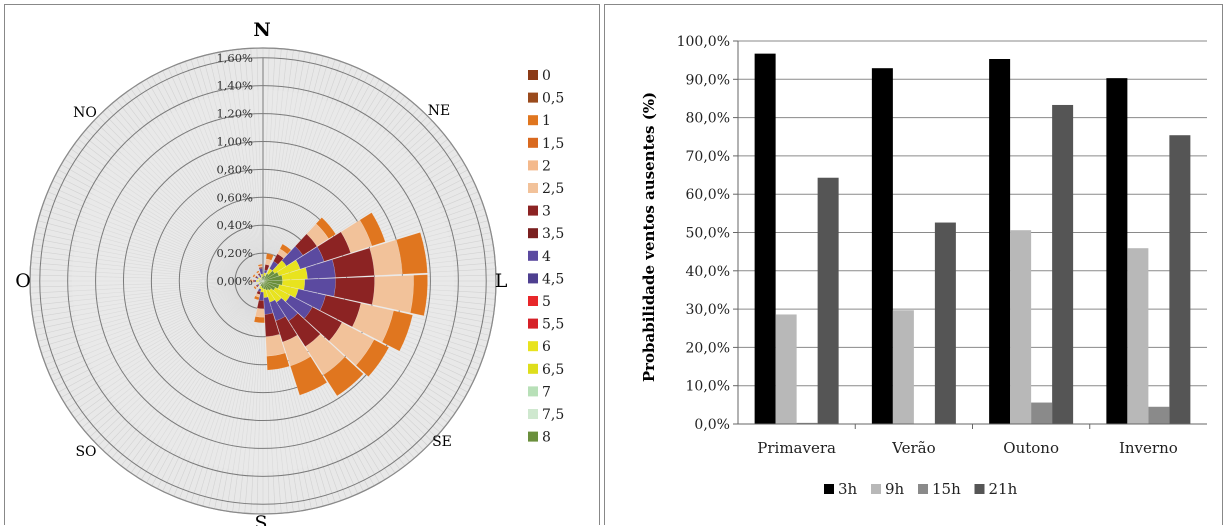 This screenshot has height=530, width=1227. I want to click on legend-label: 21h, so click(1003, 489).